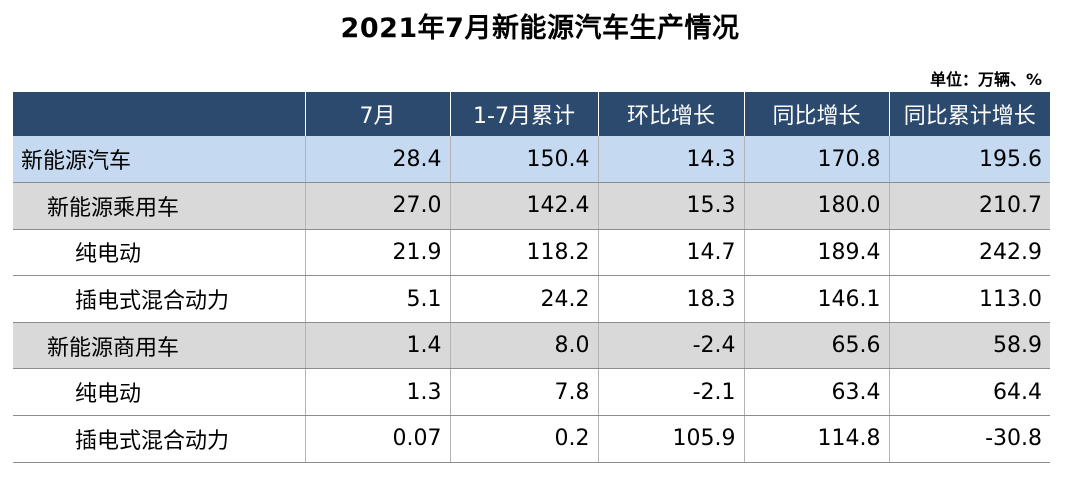 This screenshot has height=502, width=1080. I want to click on row-value-cell: 1.3, so click(378, 392).